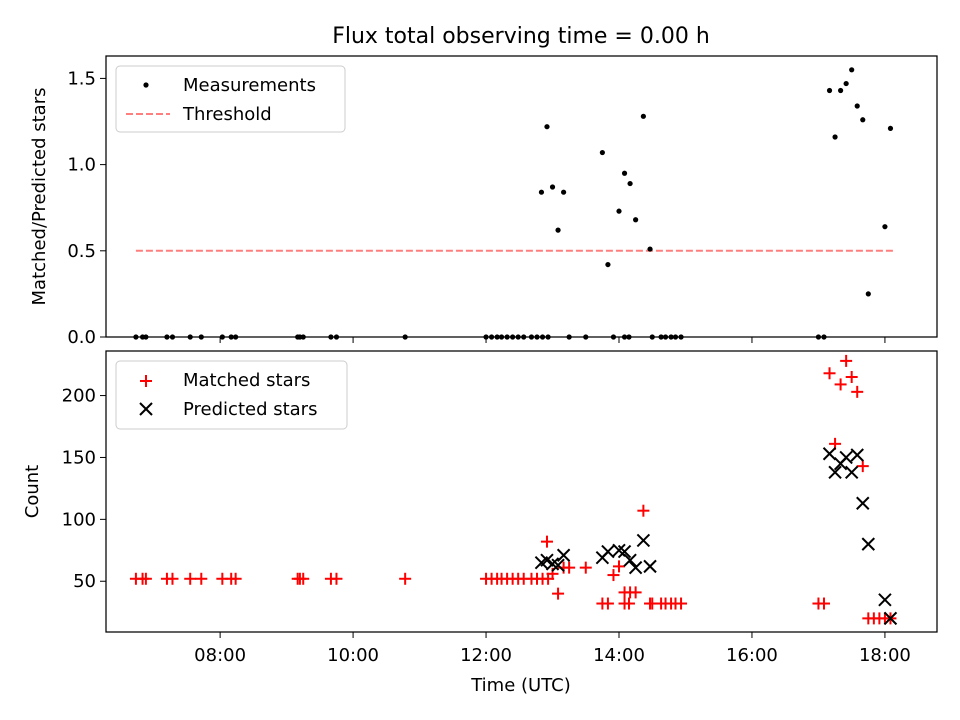 This screenshot has width=960, height=720. I want to click on top-x-ticks, so click(552, 340).